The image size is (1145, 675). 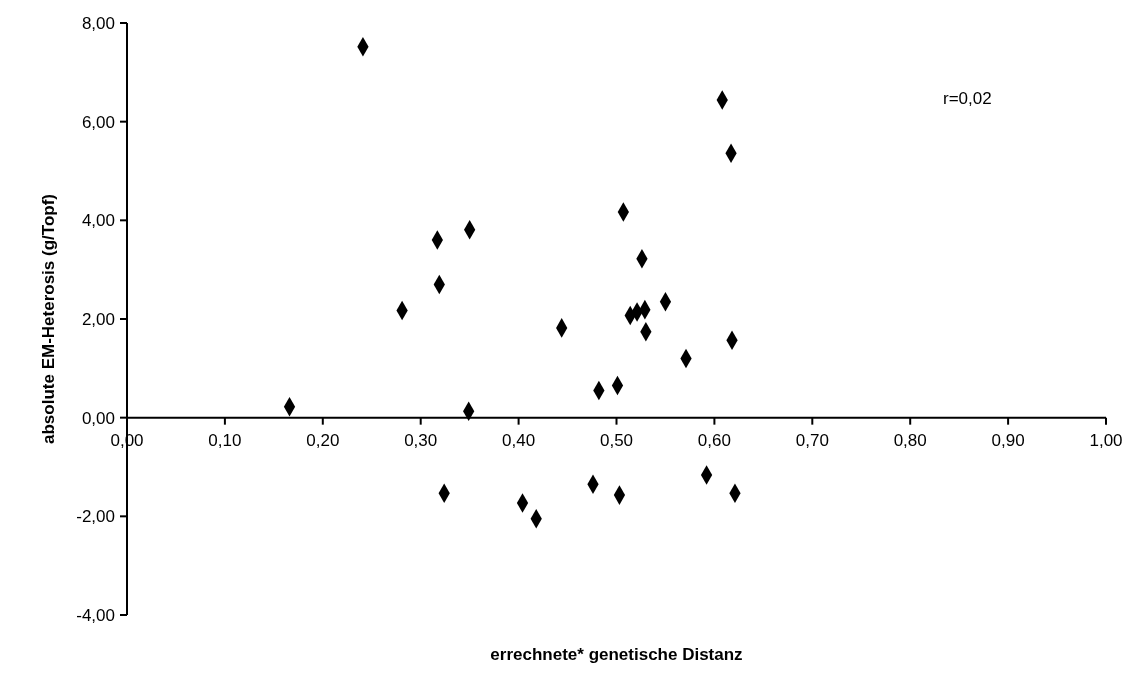 I want to click on x-tick-label: 0,10, so click(x=225, y=440).